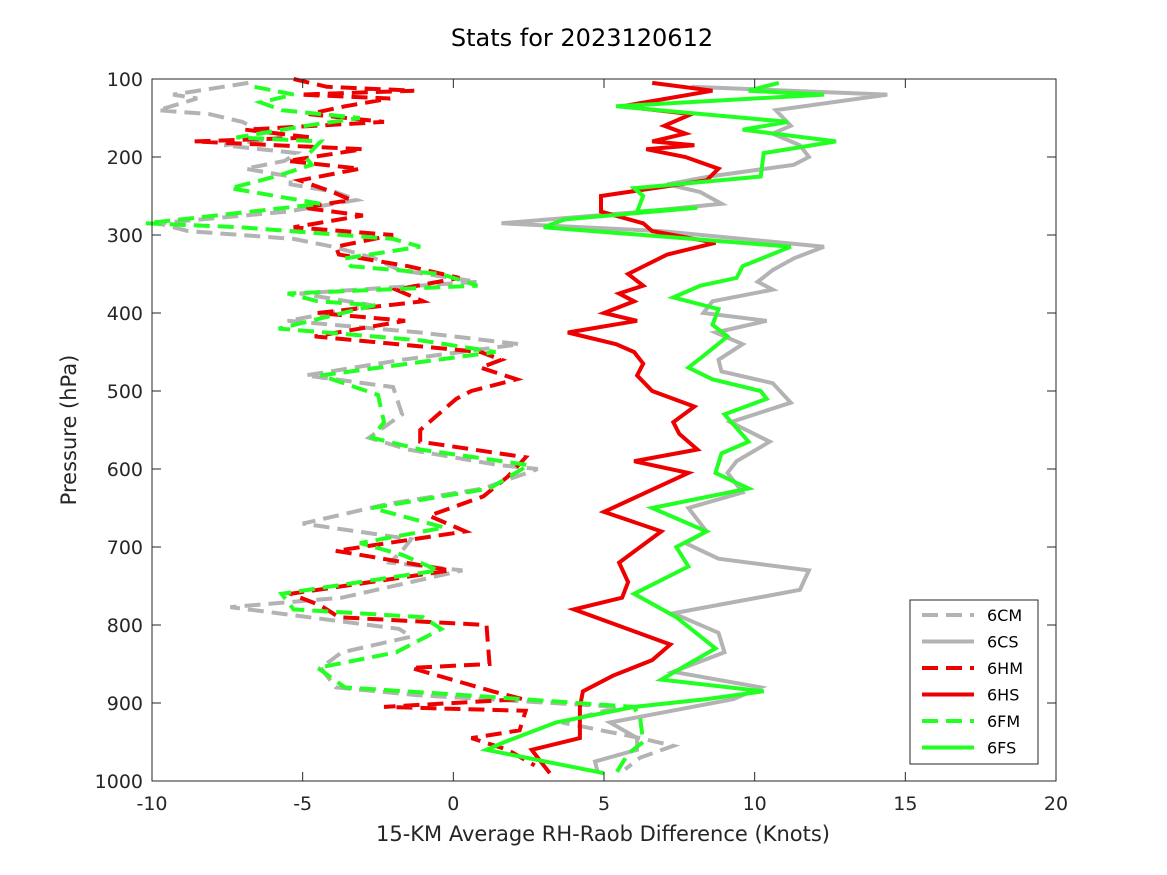 The height and width of the screenshot is (875, 1167). What do you see at coordinates (125, 626) in the screenshot?
I see `y-tick-label: 800` at bounding box center [125, 626].